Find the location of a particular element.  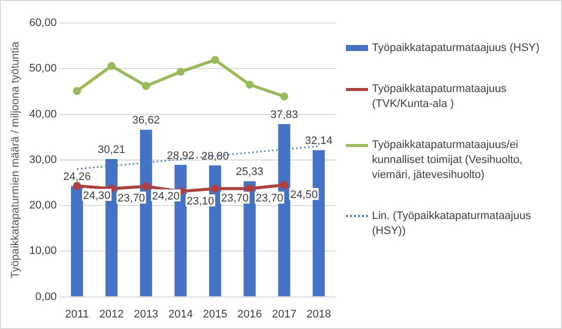

data-label: 24,30 is located at coordinates (96, 196).